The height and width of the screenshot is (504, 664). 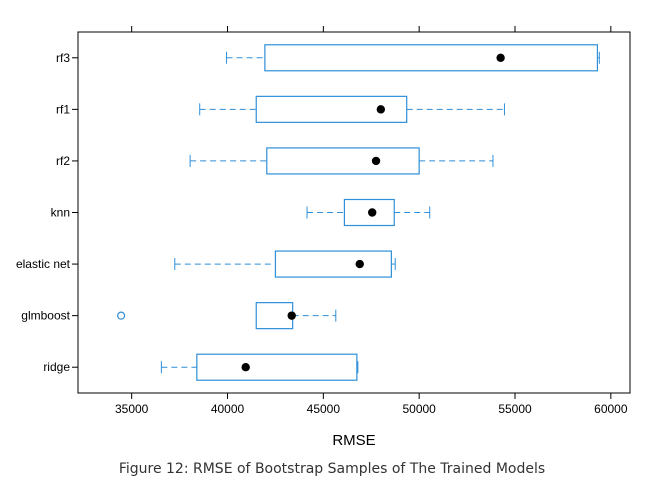 I want to click on box-group-rf3, so click(x=413, y=58).